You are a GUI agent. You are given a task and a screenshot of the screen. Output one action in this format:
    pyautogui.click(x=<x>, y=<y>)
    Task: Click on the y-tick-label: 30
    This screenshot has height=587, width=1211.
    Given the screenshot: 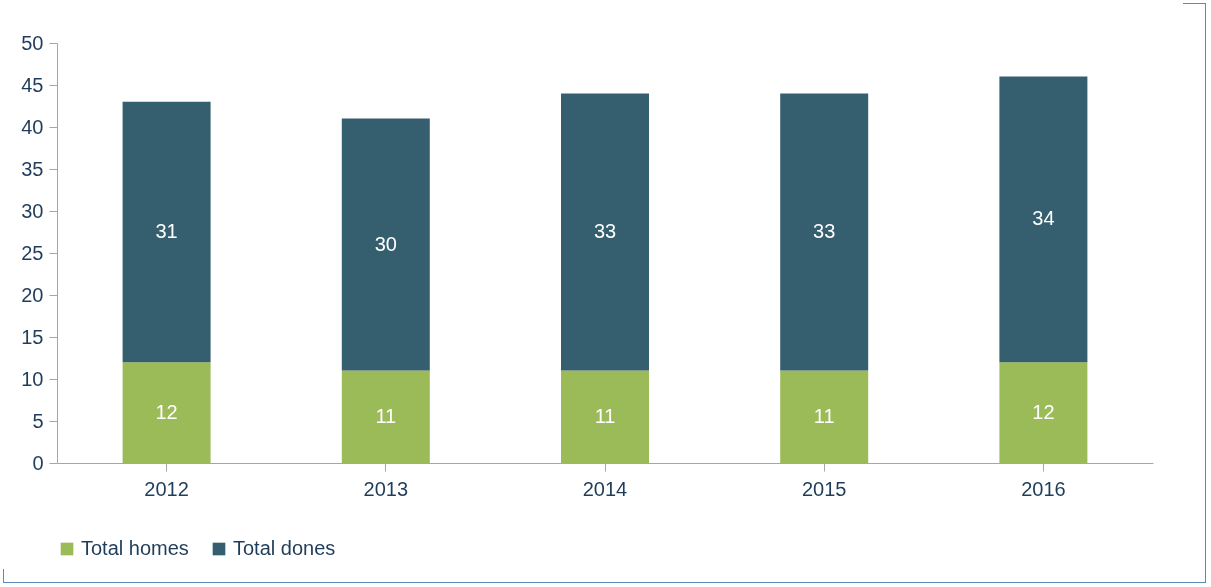 What is the action you would take?
    pyautogui.click(x=32, y=210)
    